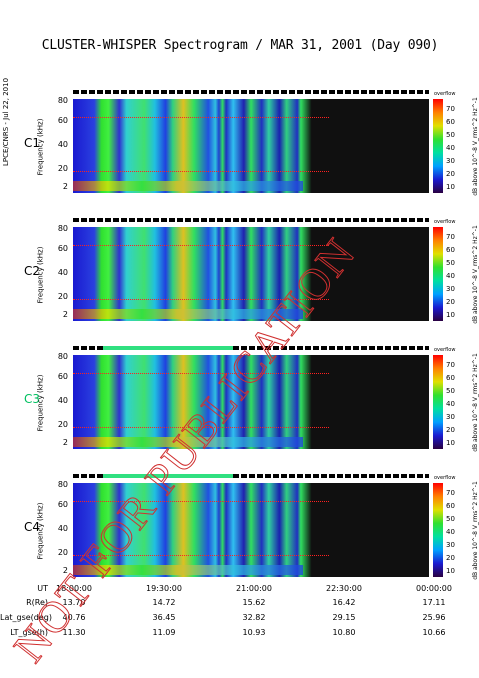 The height and width of the screenshot is (678, 479). What do you see at coordinates (29, 632) in the screenshot?
I see `ephemeris-row-label: LT_gse(h)` at bounding box center [29, 632].